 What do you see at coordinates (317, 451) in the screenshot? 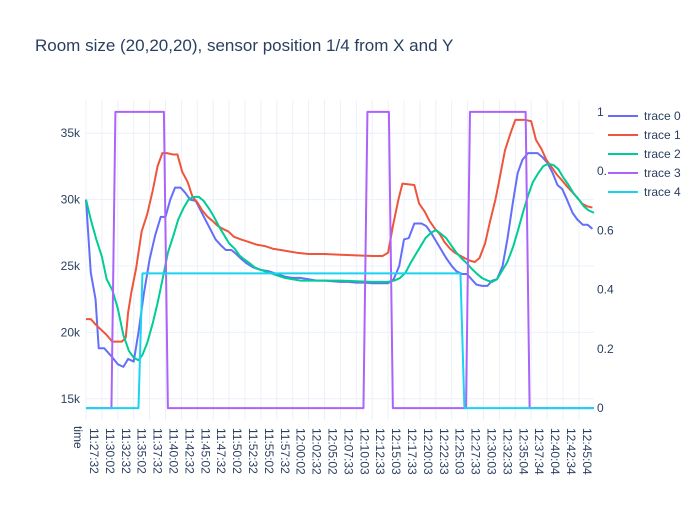
I see `x-tick-label: 12:02:32` at bounding box center [317, 451].